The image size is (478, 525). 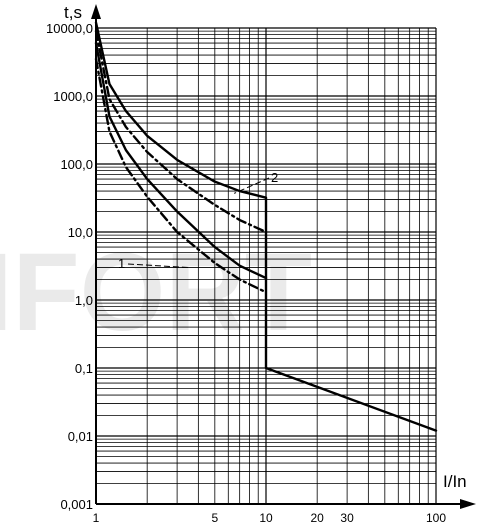 I want to click on x-tick-label: 30, so click(x=347, y=518).